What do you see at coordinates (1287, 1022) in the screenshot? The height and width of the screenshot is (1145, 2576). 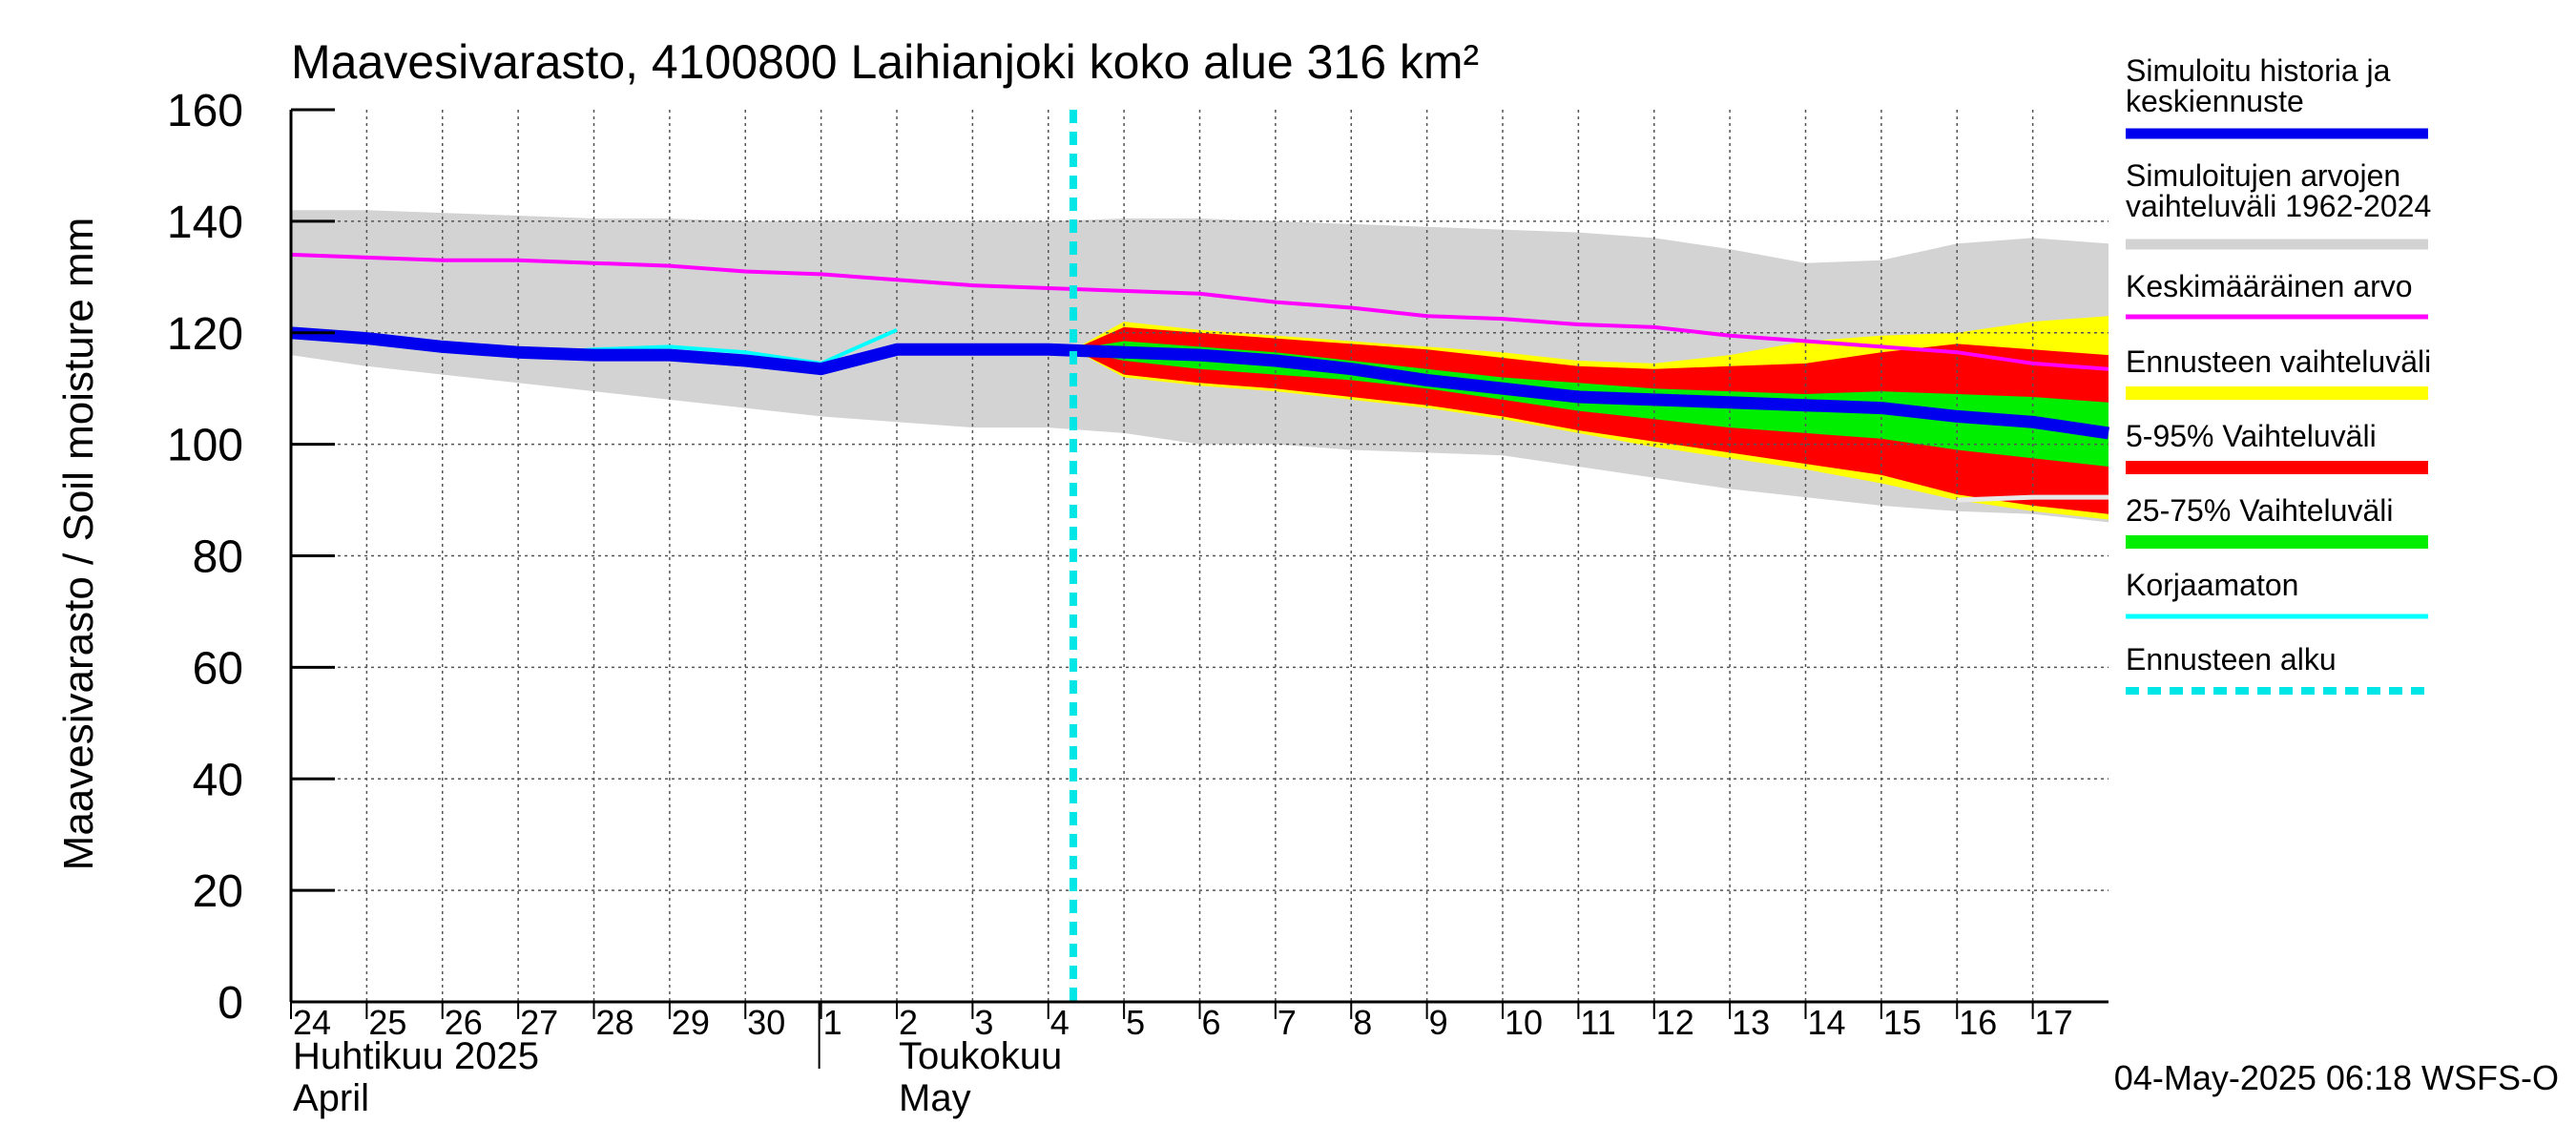 I see `x-tick-label: 7` at bounding box center [1287, 1022].